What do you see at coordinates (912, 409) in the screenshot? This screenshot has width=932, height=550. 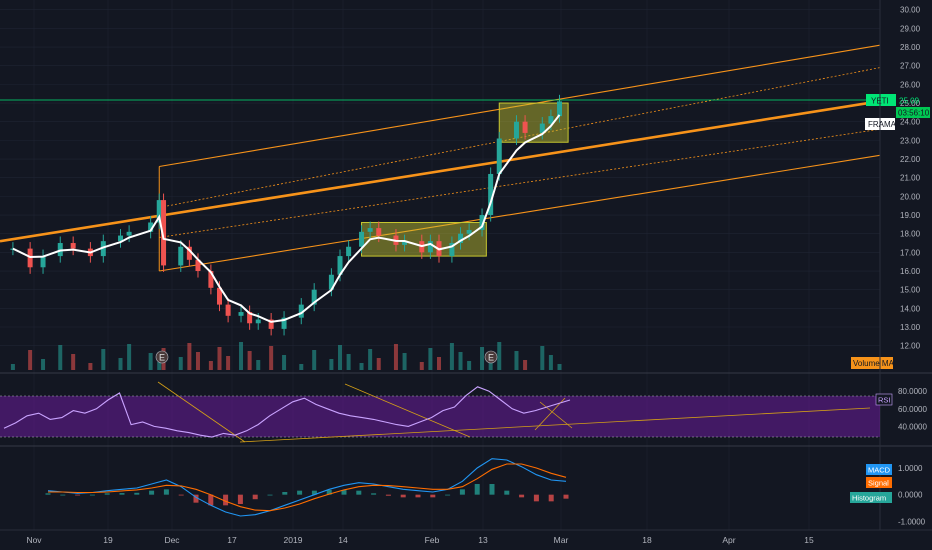 I see `rsi-axis: 80.0000 60.0000 40.0000` at bounding box center [912, 409].